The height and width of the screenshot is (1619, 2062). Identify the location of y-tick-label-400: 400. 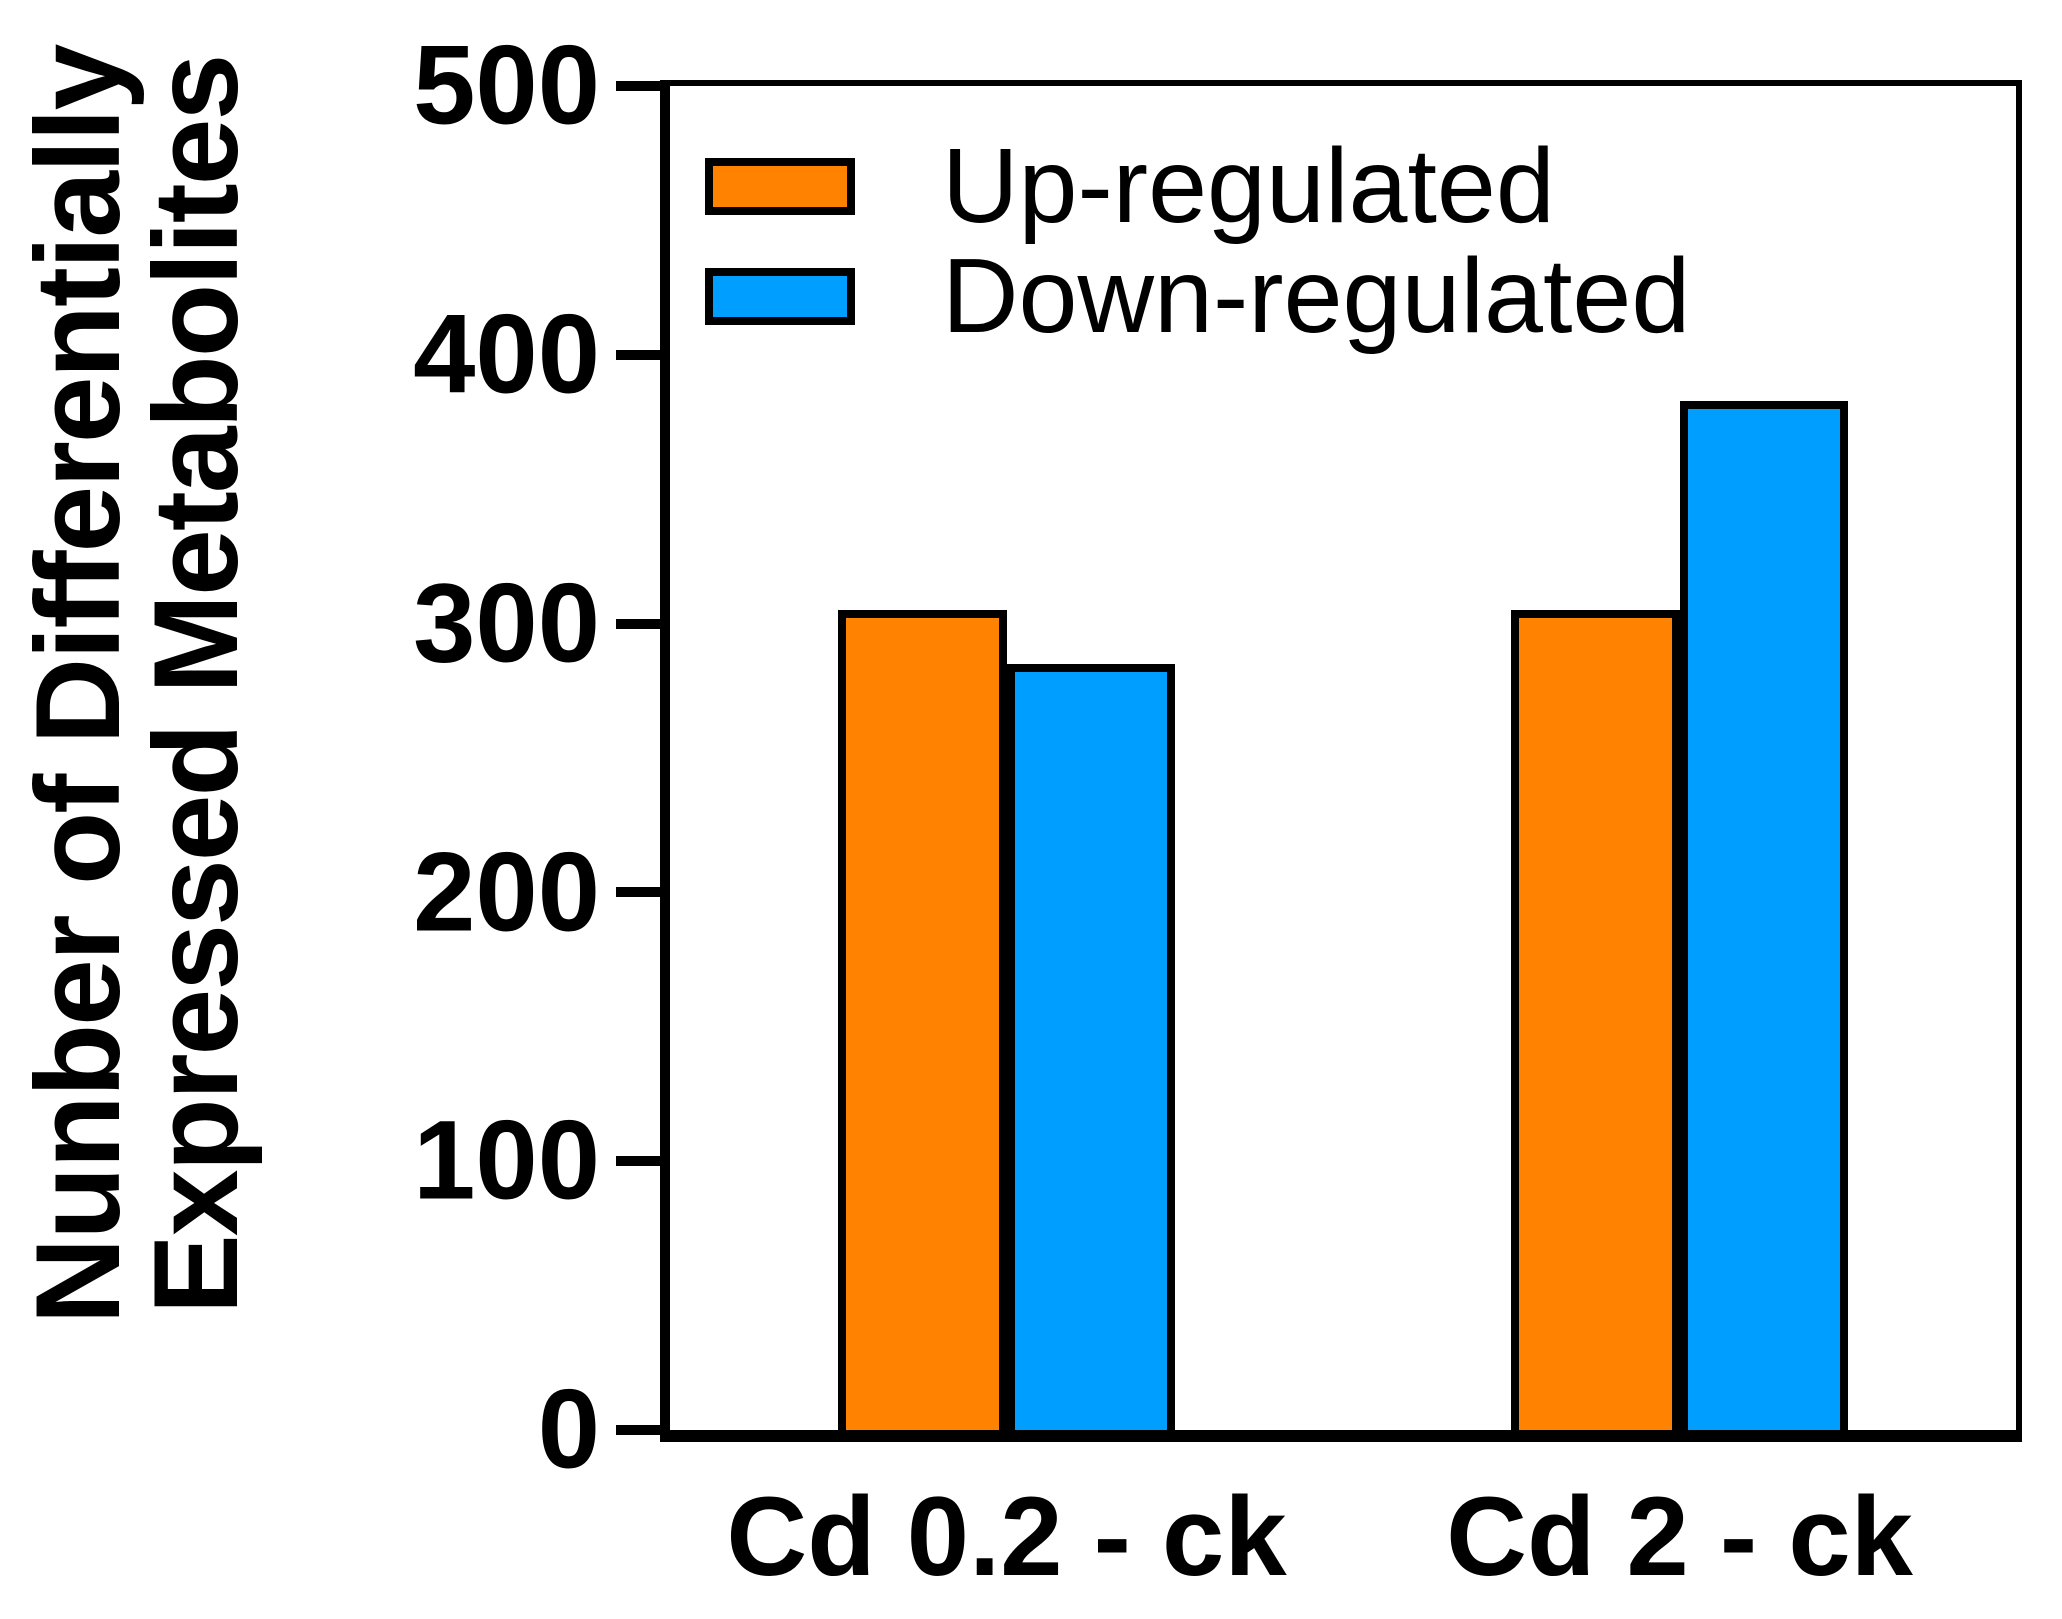
(506, 354).